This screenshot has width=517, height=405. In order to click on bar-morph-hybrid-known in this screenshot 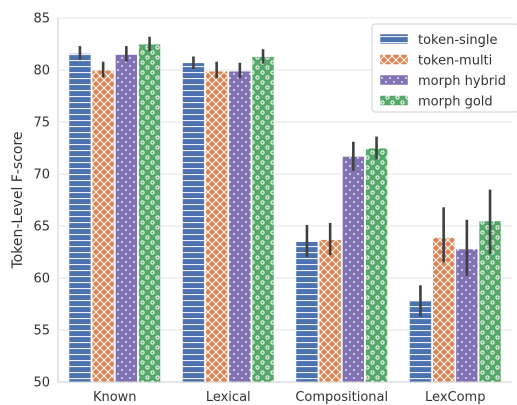, I will do `click(126, 218)`.